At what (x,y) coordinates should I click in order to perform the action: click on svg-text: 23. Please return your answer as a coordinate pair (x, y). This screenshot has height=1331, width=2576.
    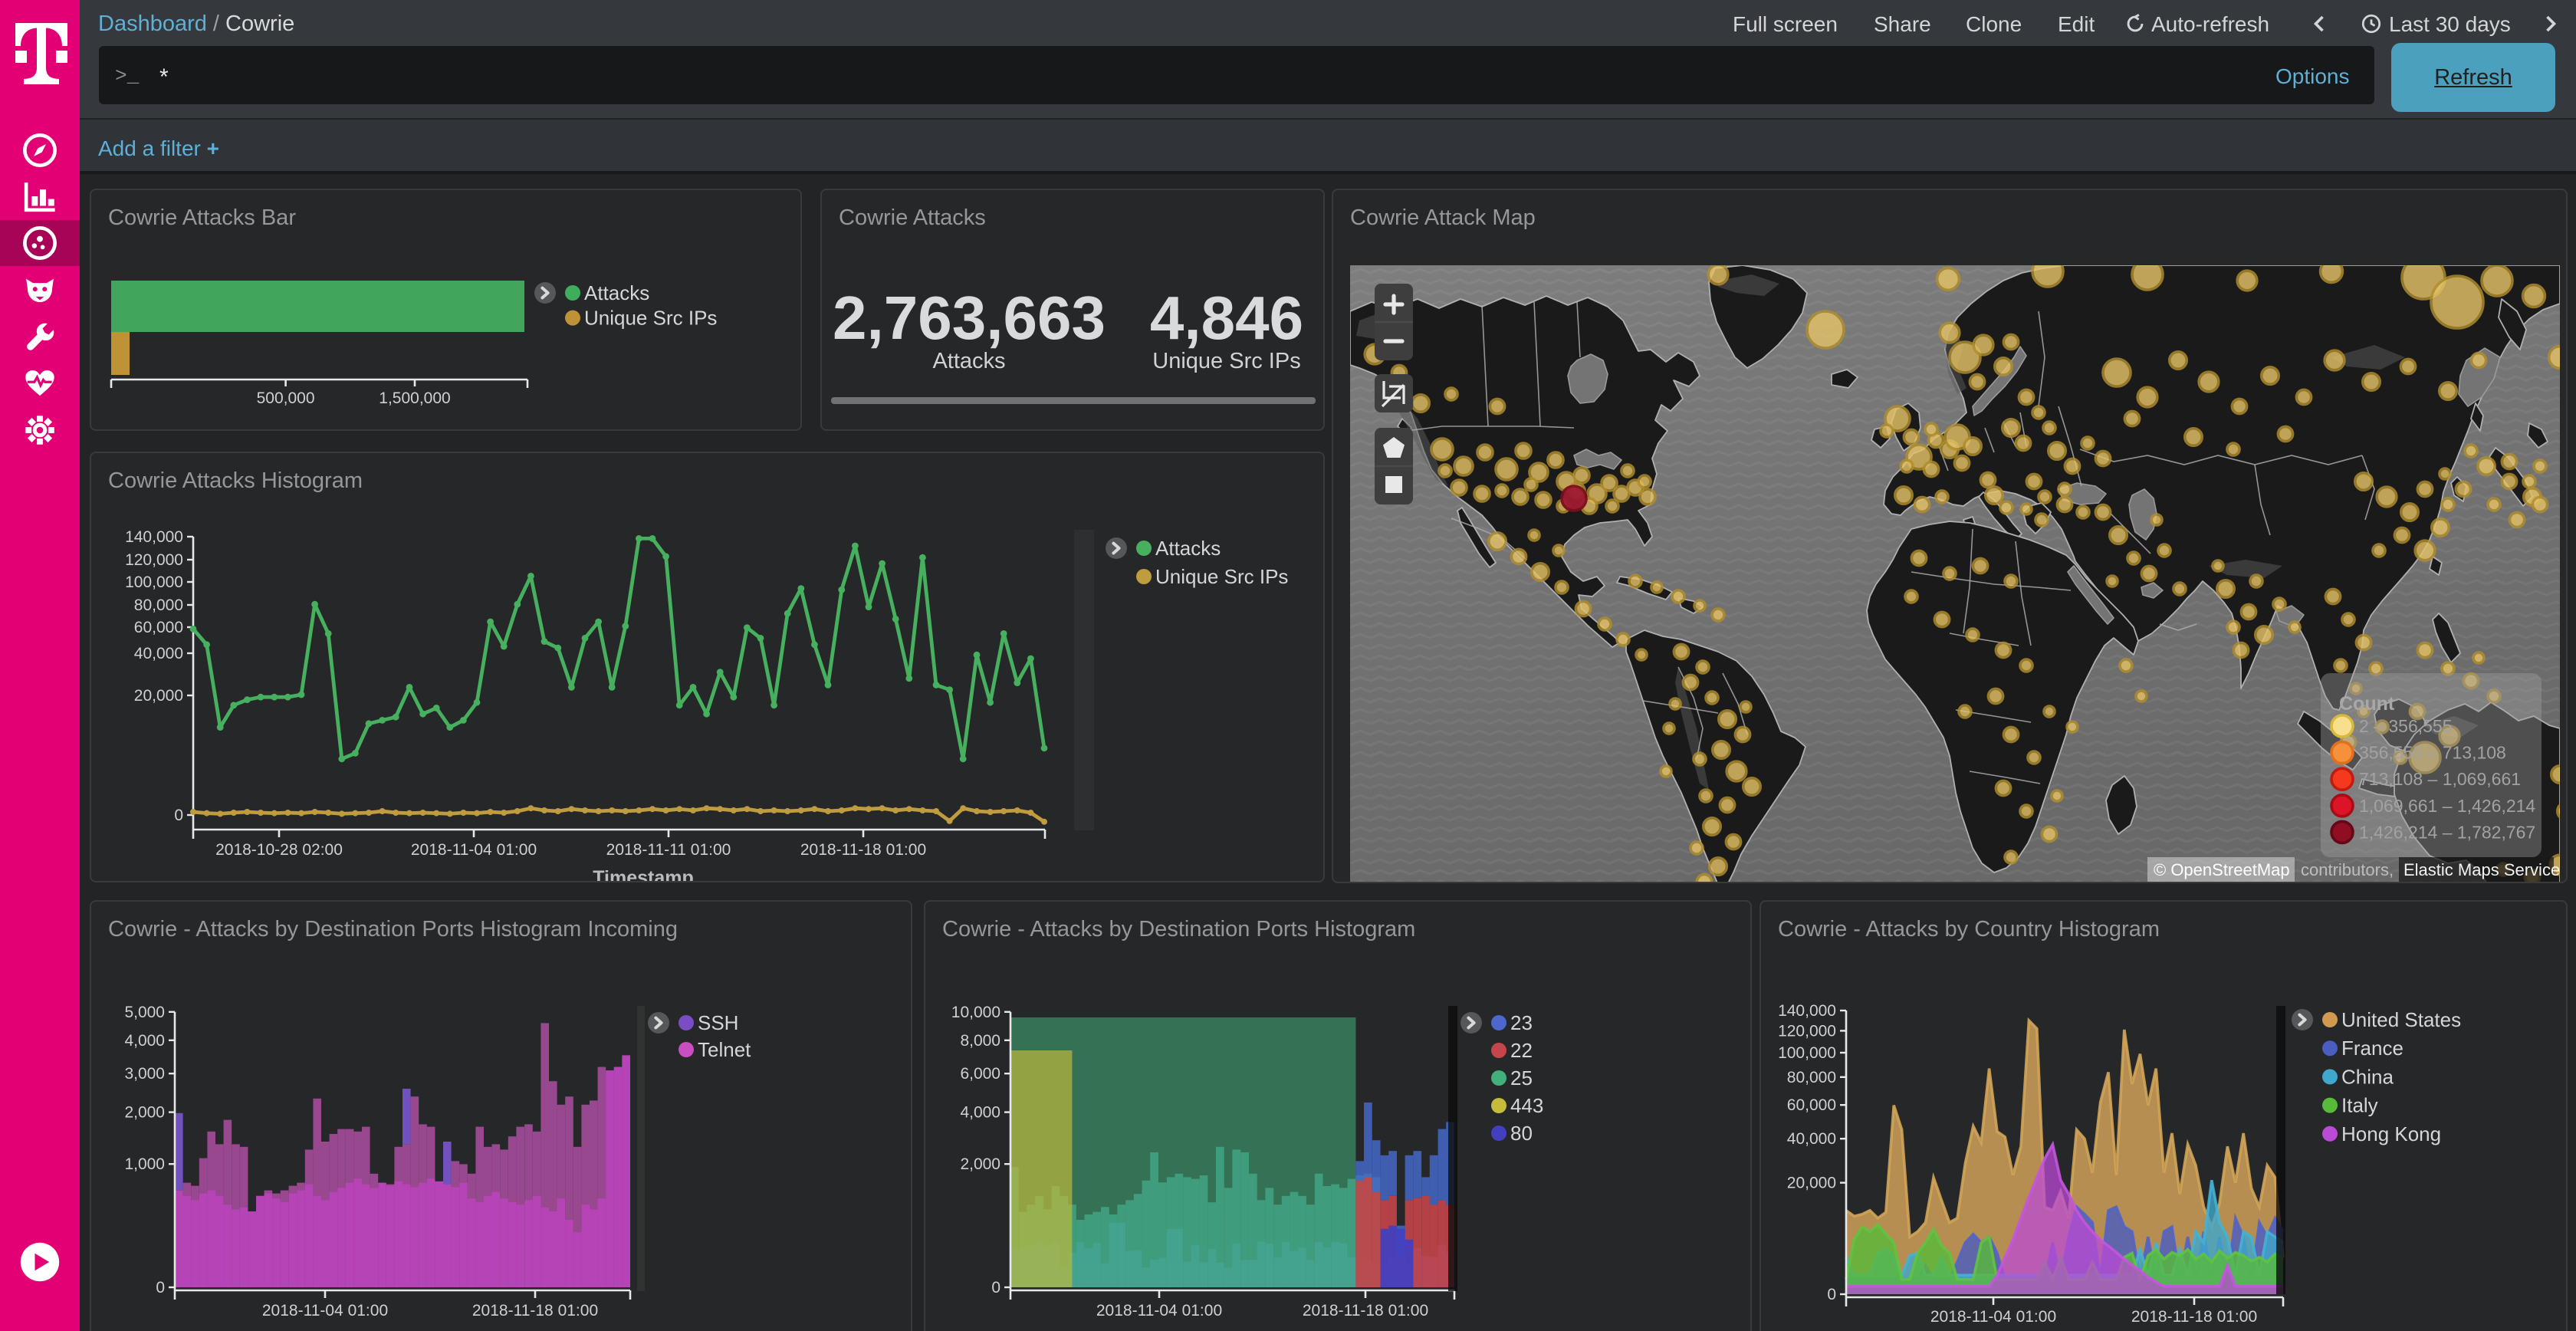
    Looking at the image, I should click on (1522, 1022).